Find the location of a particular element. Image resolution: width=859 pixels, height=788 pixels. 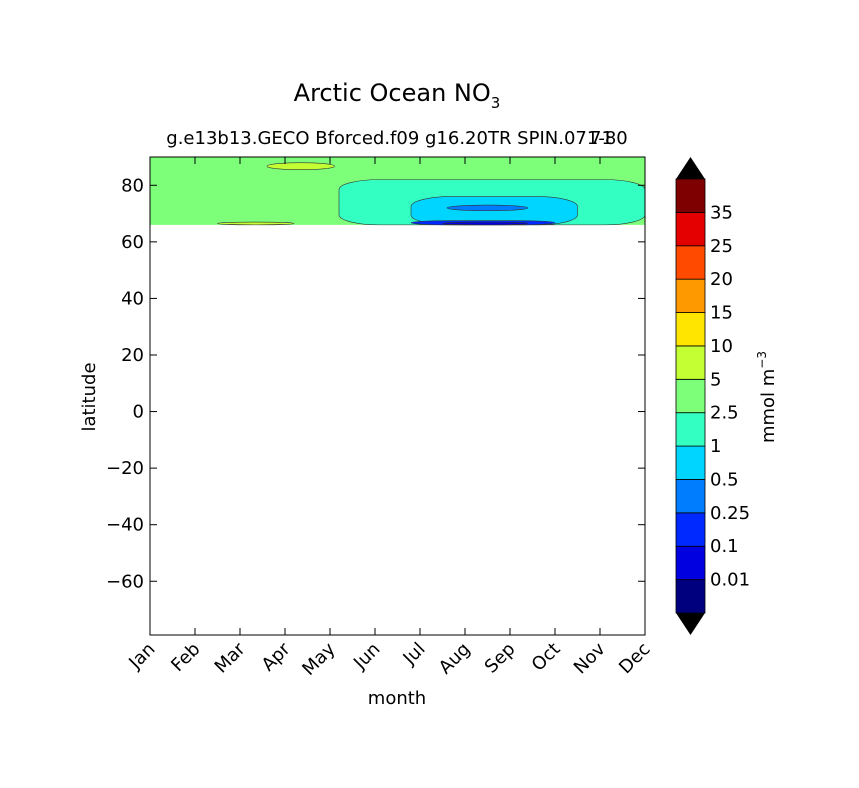

x-tick-label: Dec is located at coordinates (634, 658).